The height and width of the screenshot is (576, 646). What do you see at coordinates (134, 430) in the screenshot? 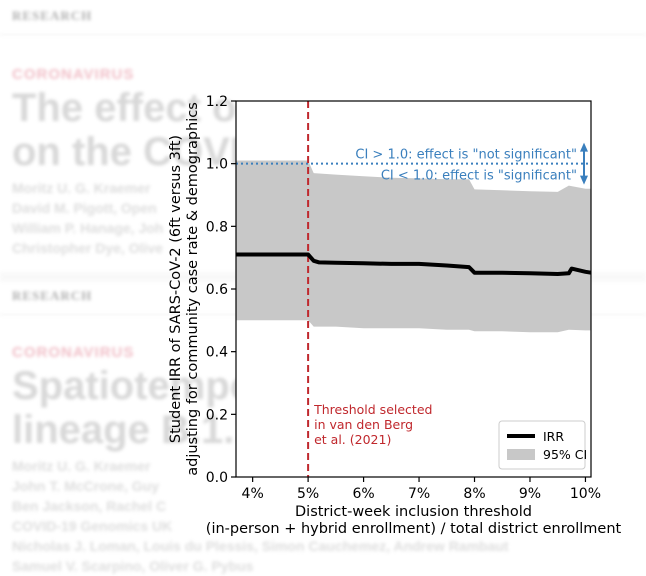
I see `headline-line: lineage B.1.1` at bounding box center [134, 430].